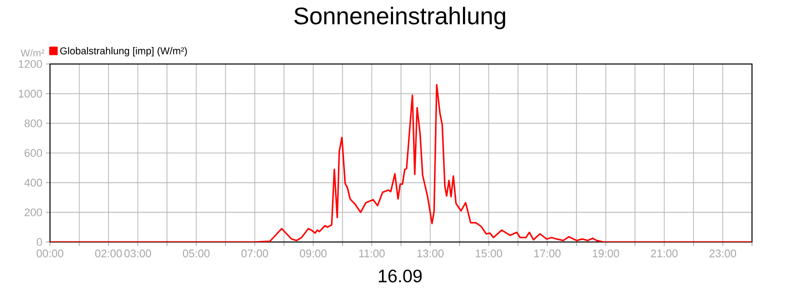 This screenshot has height=300, width=800. Describe the element at coordinates (123, 51) in the screenshot. I see `legend-label: Globalstrahlung [imp] (W/m²)` at that location.